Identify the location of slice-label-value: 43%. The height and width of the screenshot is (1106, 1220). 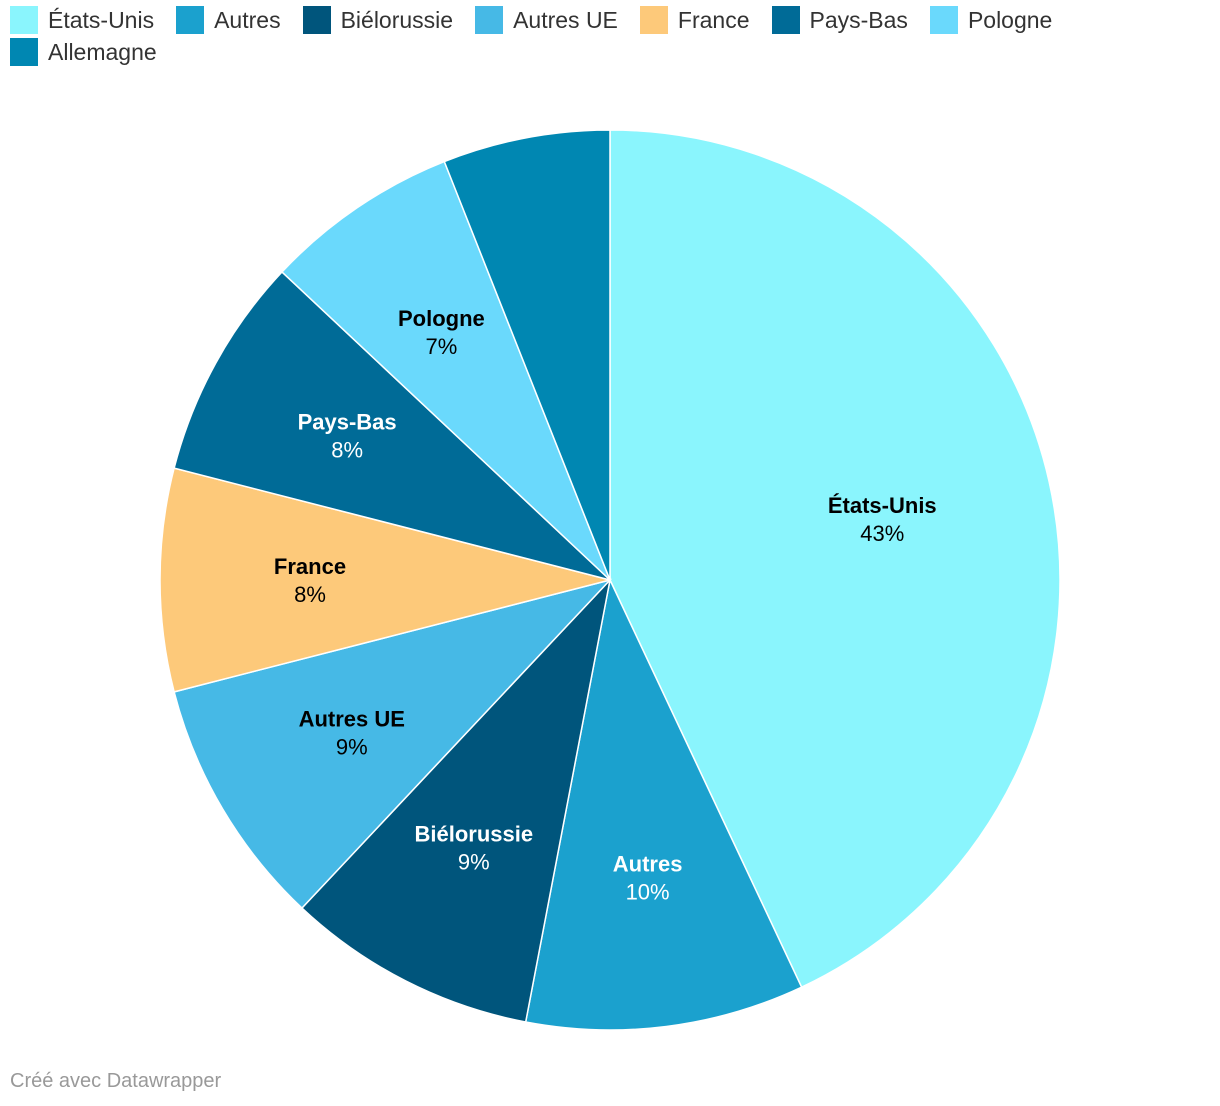
(882, 533).